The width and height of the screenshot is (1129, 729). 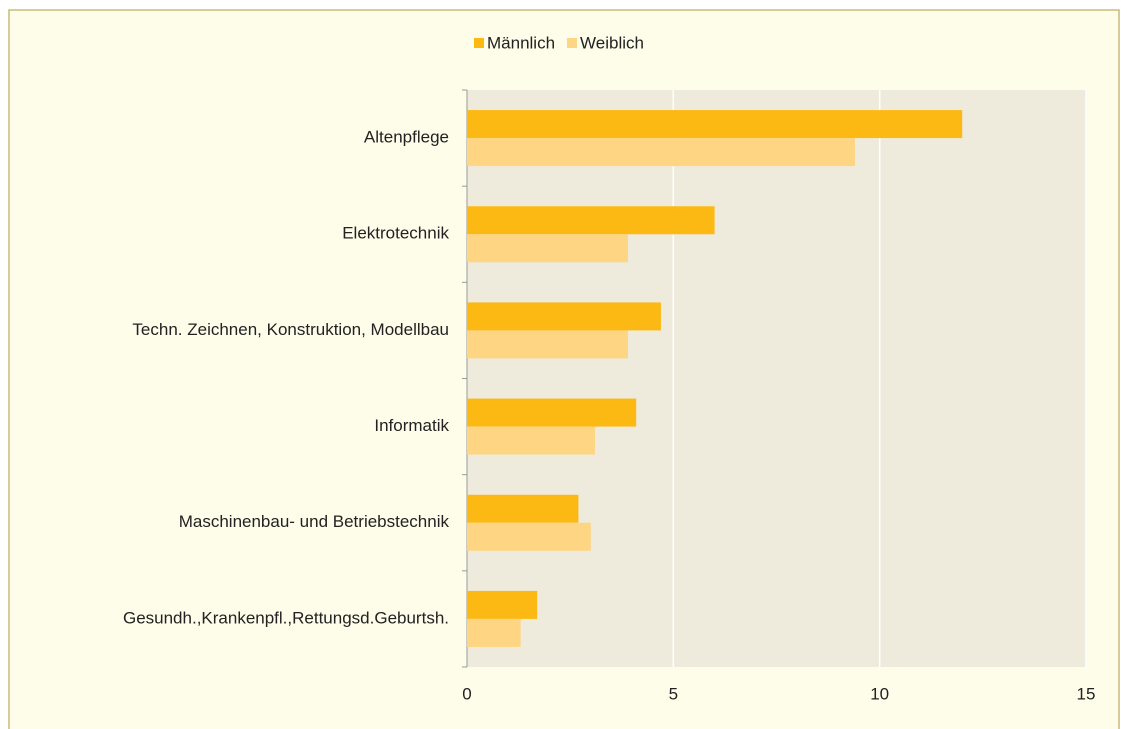 I want to click on x-tick-label: 5, so click(x=673, y=693).